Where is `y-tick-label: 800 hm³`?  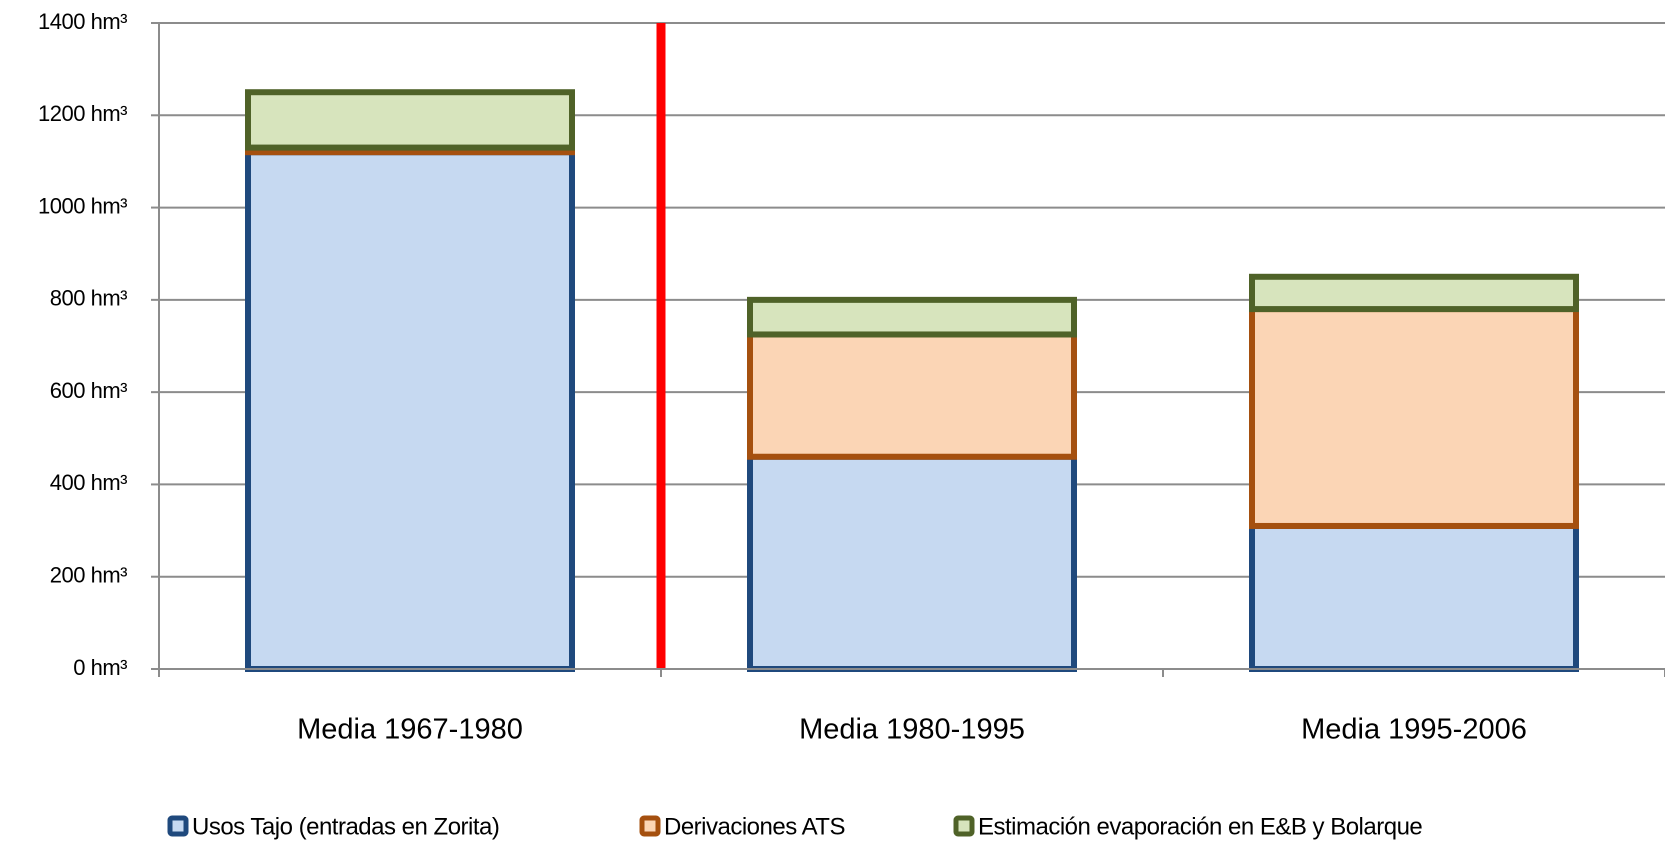 y-tick-label: 800 hm³ is located at coordinates (88, 298).